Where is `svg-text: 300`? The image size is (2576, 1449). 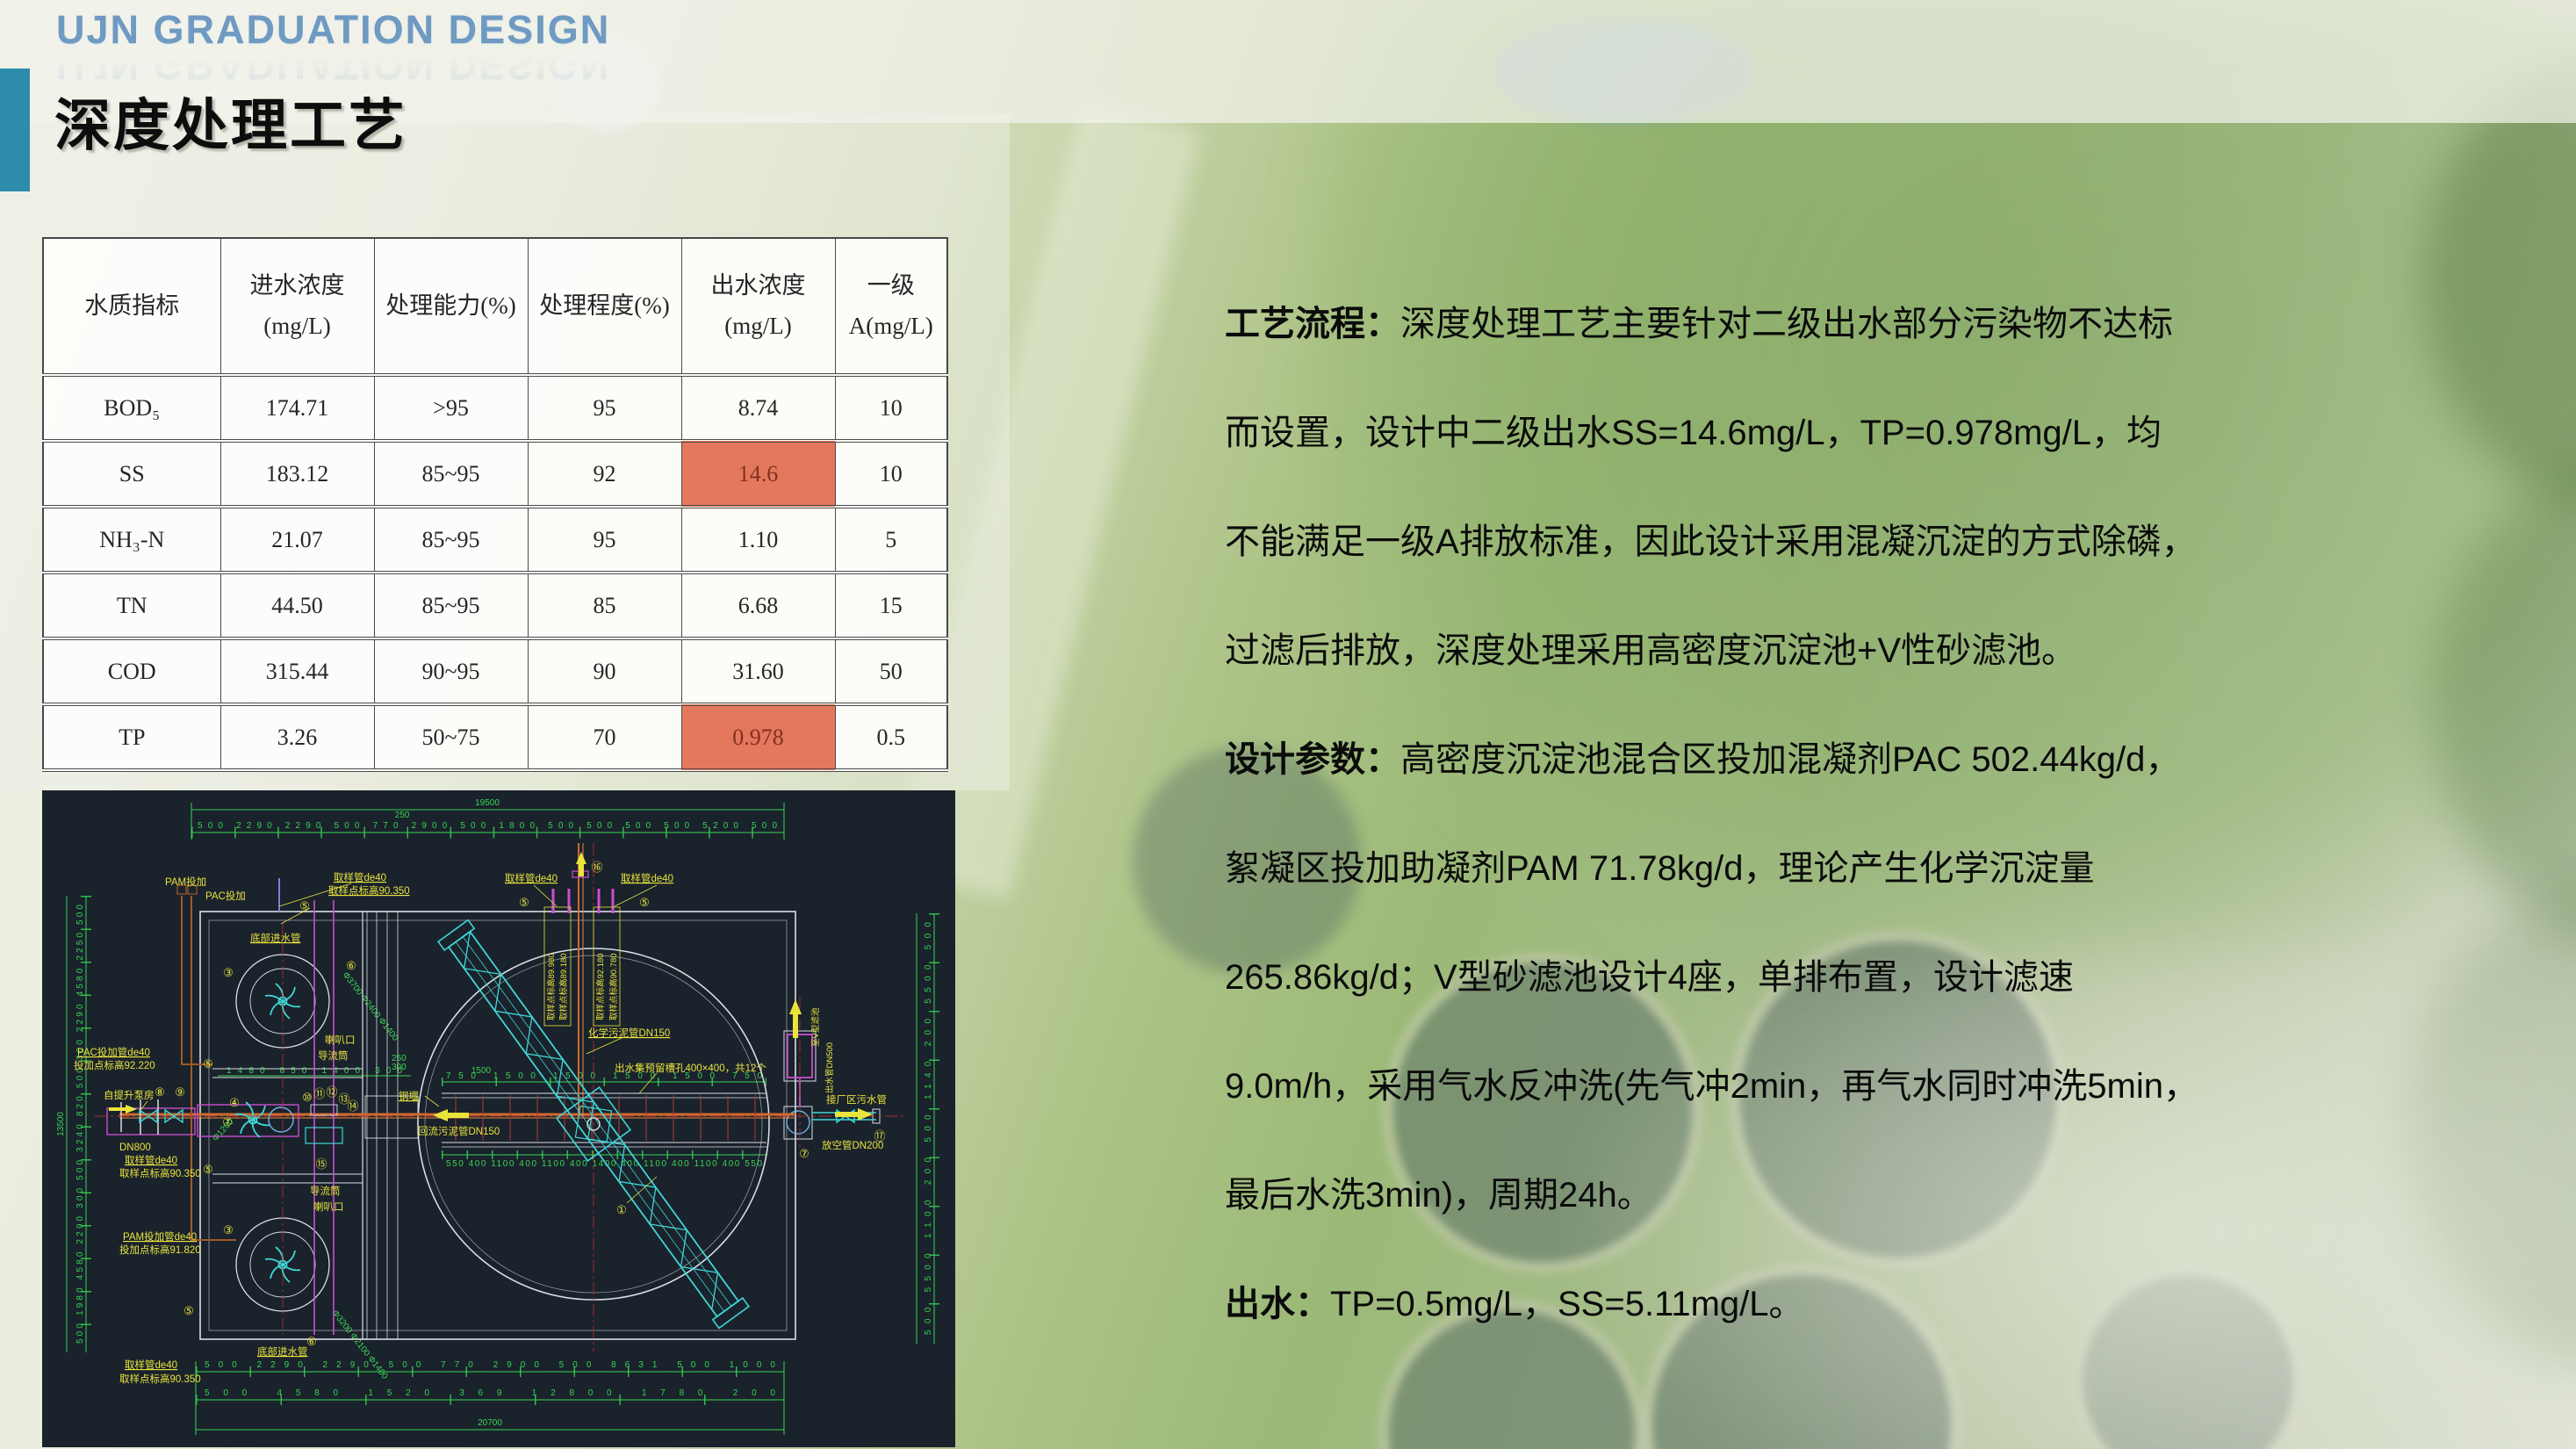 svg-text: 300 is located at coordinates (399, 1068).